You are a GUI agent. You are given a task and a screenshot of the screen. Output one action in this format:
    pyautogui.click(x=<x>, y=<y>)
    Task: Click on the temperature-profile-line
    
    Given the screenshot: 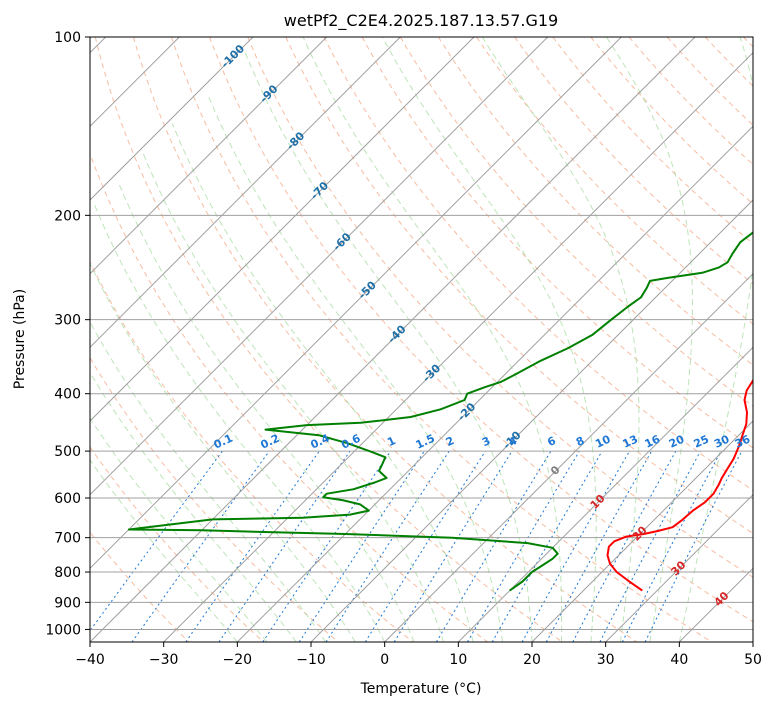 What is the action you would take?
    pyautogui.click(x=679, y=485)
    